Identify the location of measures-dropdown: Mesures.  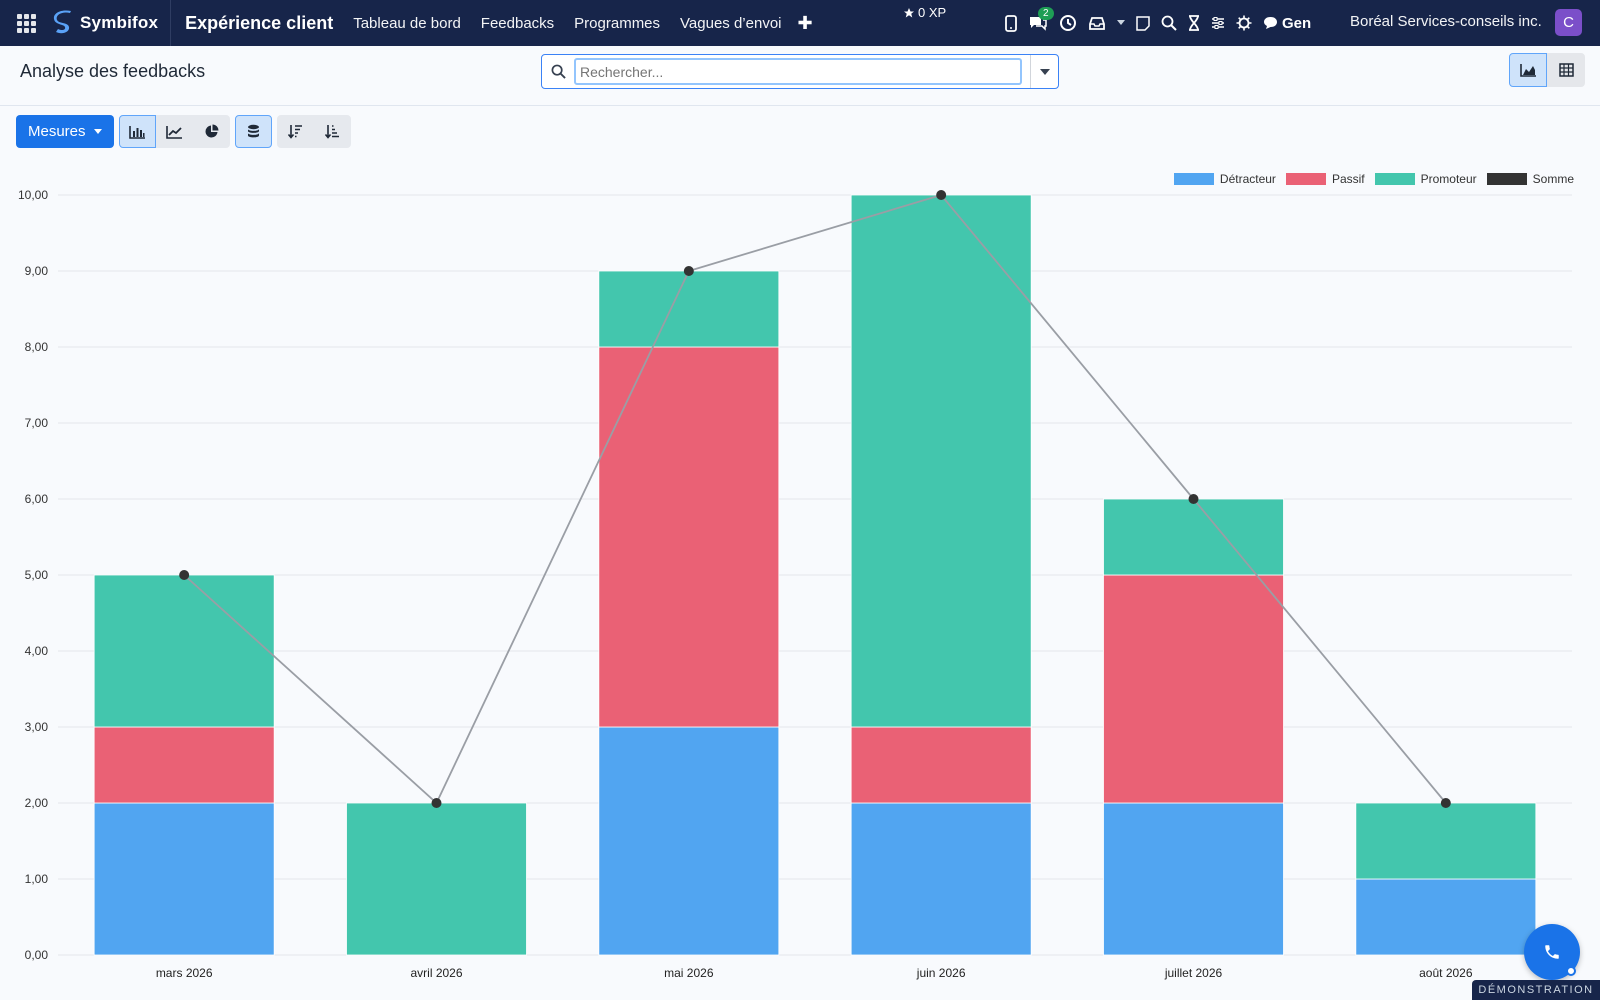
(65, 131).